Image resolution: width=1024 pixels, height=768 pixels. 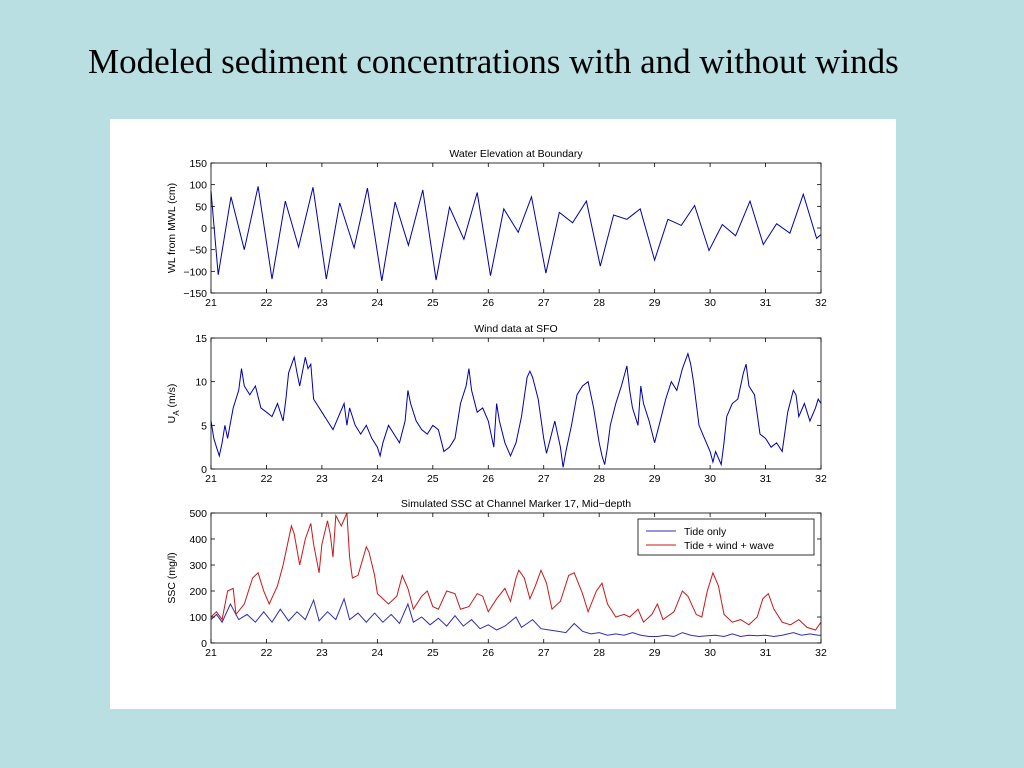 I want to click on y-axis-label-1: WL from MWL (cm), so click(x=172, y=228).